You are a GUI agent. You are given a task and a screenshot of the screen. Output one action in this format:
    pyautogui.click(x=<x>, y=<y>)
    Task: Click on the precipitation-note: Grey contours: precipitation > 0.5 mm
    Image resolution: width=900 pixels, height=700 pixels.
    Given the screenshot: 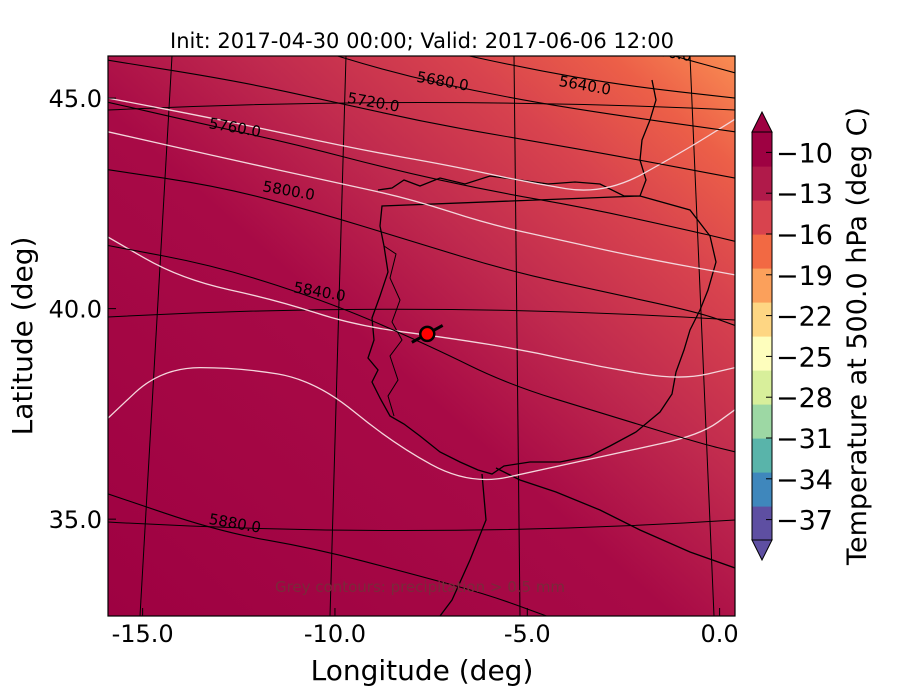 What is the action you would take?
    pyautogui.click(x=420, y=587)
    